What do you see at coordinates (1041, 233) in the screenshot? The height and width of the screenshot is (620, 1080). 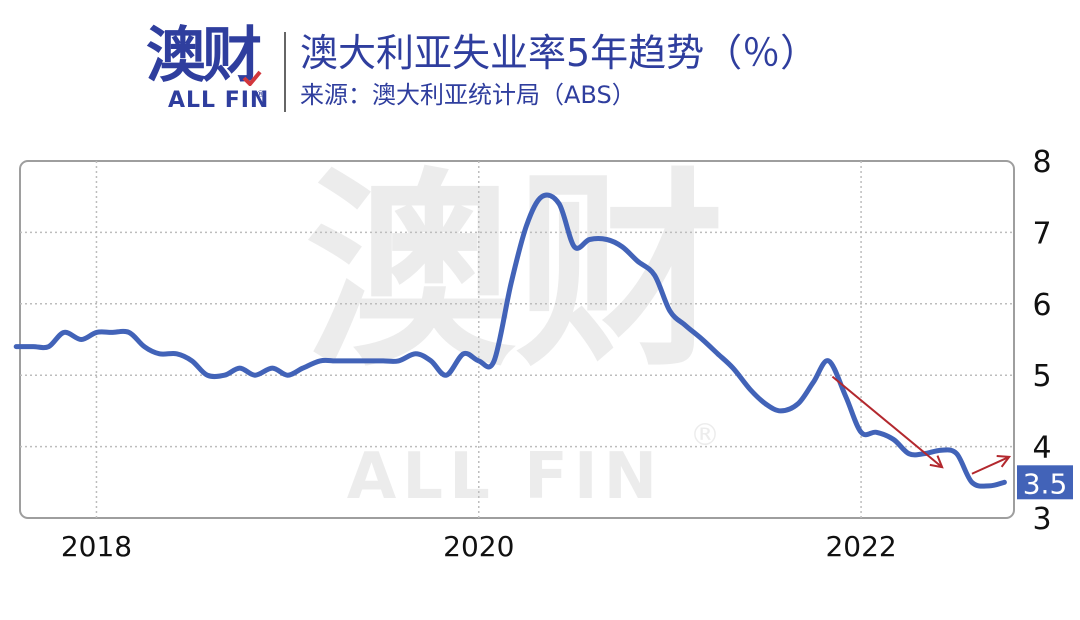 I see `y-tick-label: 7` at bounding box center [1041, 233].